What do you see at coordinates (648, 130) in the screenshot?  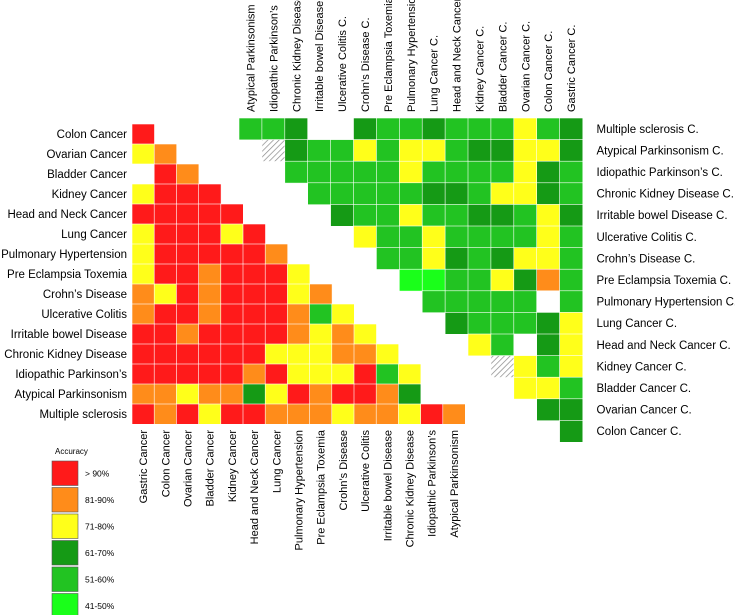 I see `row-label-multiple-sclerosis-c: Multiple sclerosis C.` at bounding box center [648, 130].